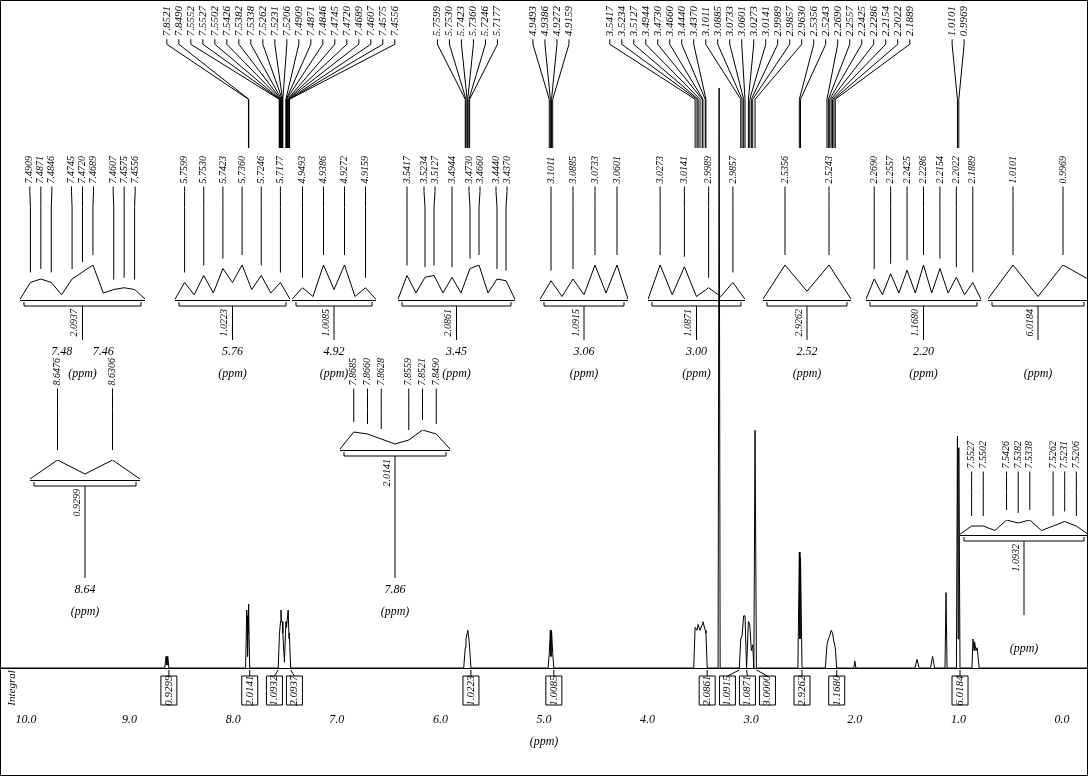 The width and height of the screenshot is (1088, 776). I want to click on annotation: 7.4607, so click(369, 21).